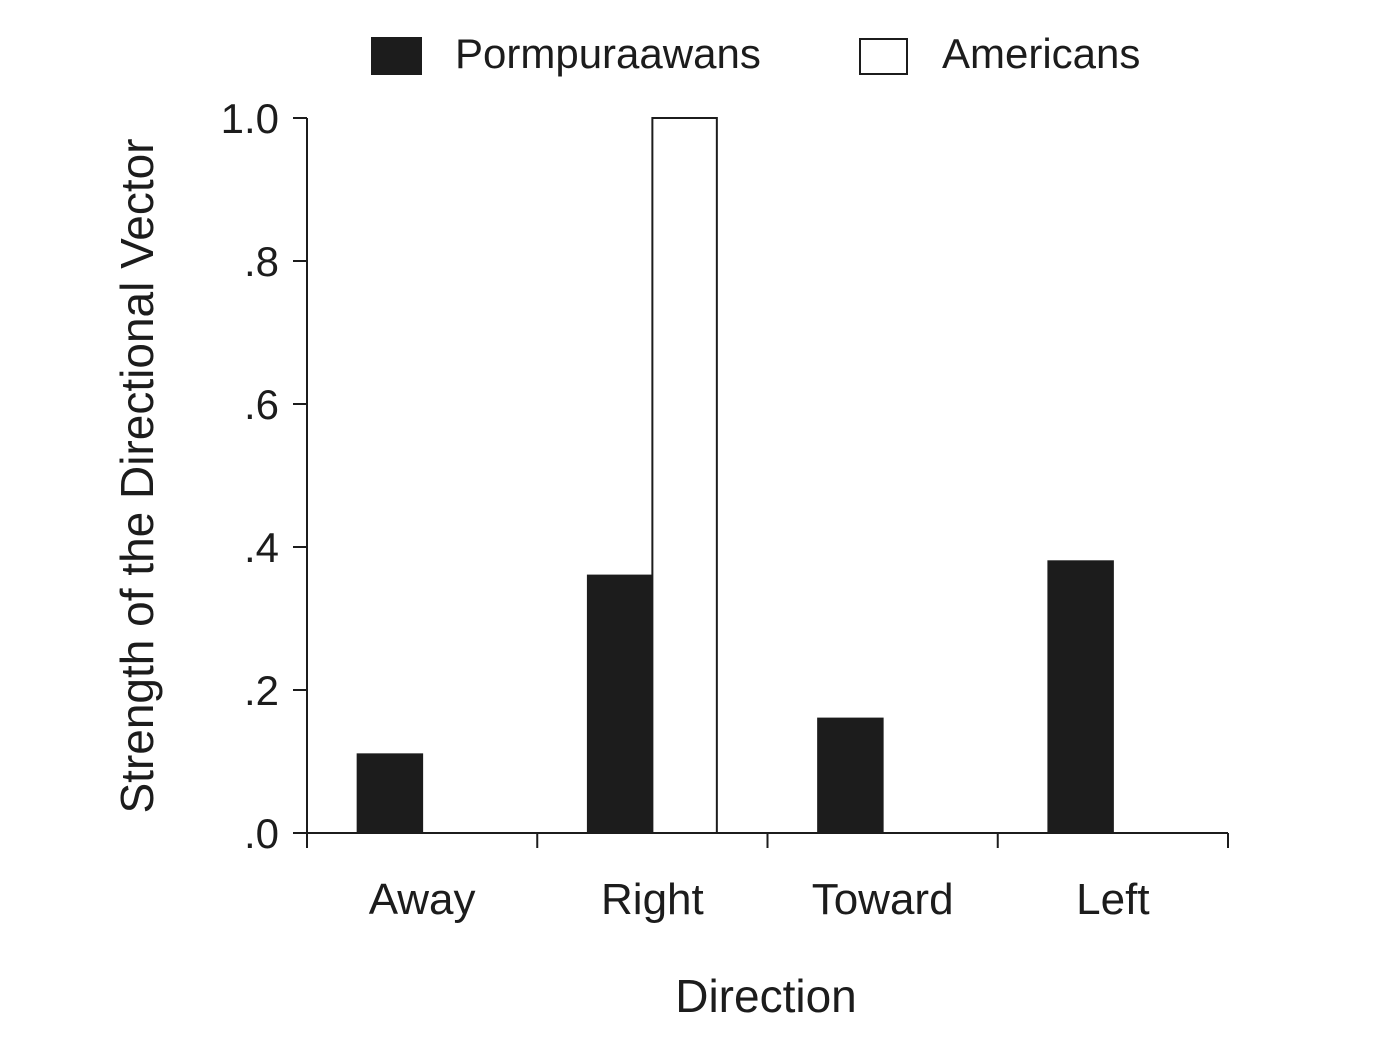 The width and height of the screenshot is (1376, 1046). Describe the element at coordinates (850, 775) in the screenshot. I see `bar-pormpuraawans-toward` at that location.